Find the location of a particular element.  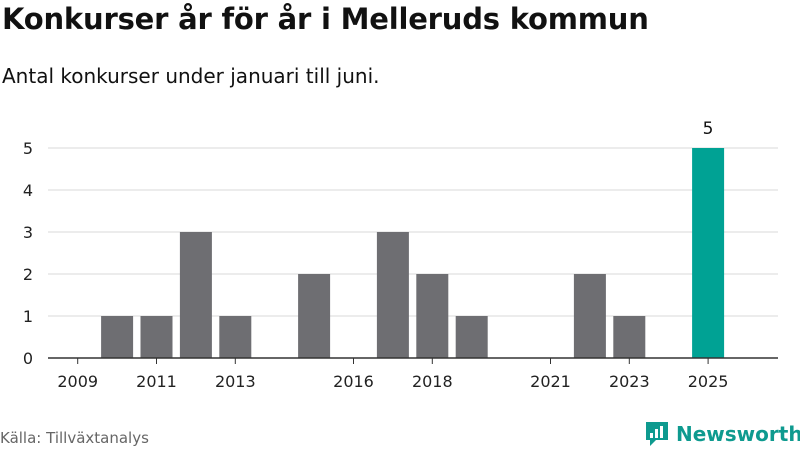

source-note: Källa: Tillväxtanalys is located at coordinates (74, 438).